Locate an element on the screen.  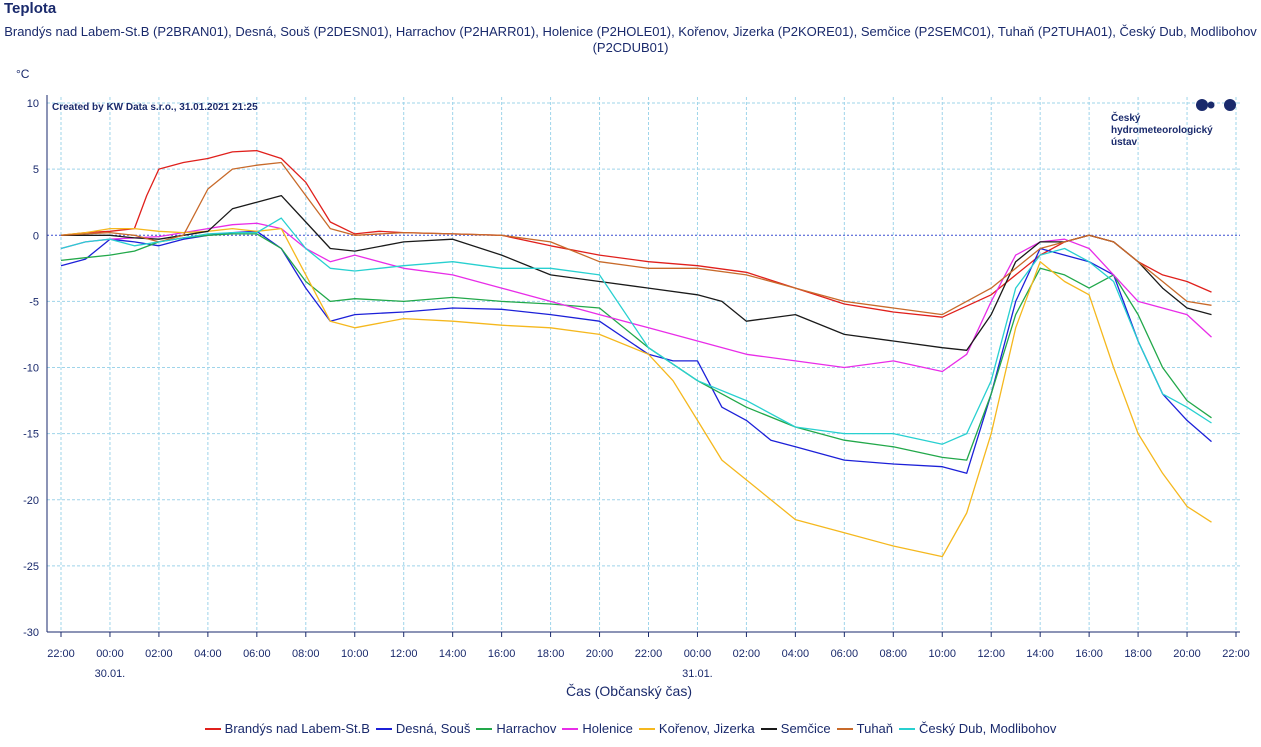
y-tick-label: -30 is located at coordinates (31, 633).